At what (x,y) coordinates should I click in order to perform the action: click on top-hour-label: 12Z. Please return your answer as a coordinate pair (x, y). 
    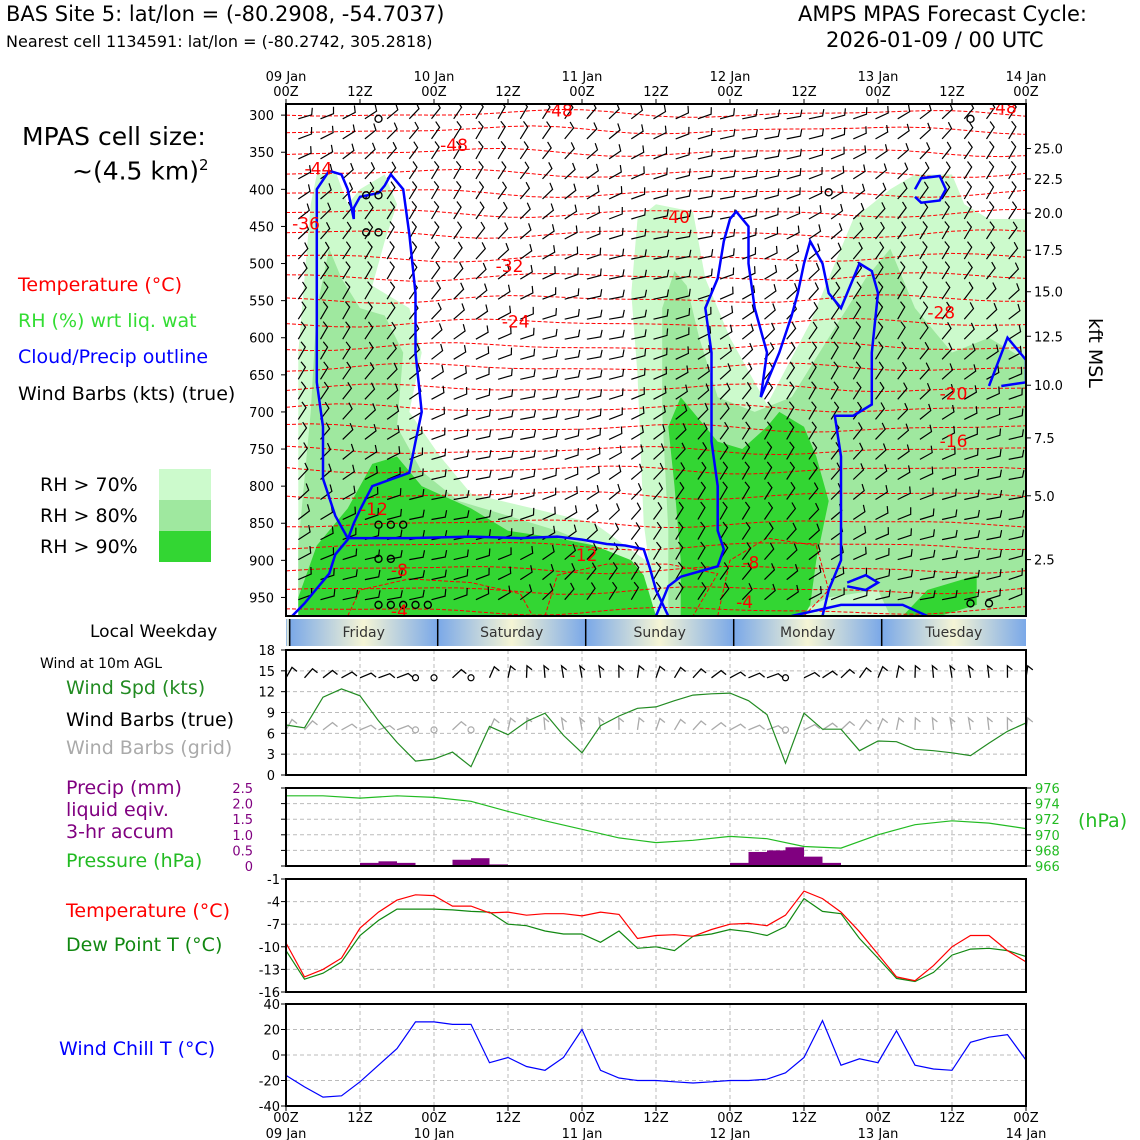
    Looking at the image, I should click on (804, 92).